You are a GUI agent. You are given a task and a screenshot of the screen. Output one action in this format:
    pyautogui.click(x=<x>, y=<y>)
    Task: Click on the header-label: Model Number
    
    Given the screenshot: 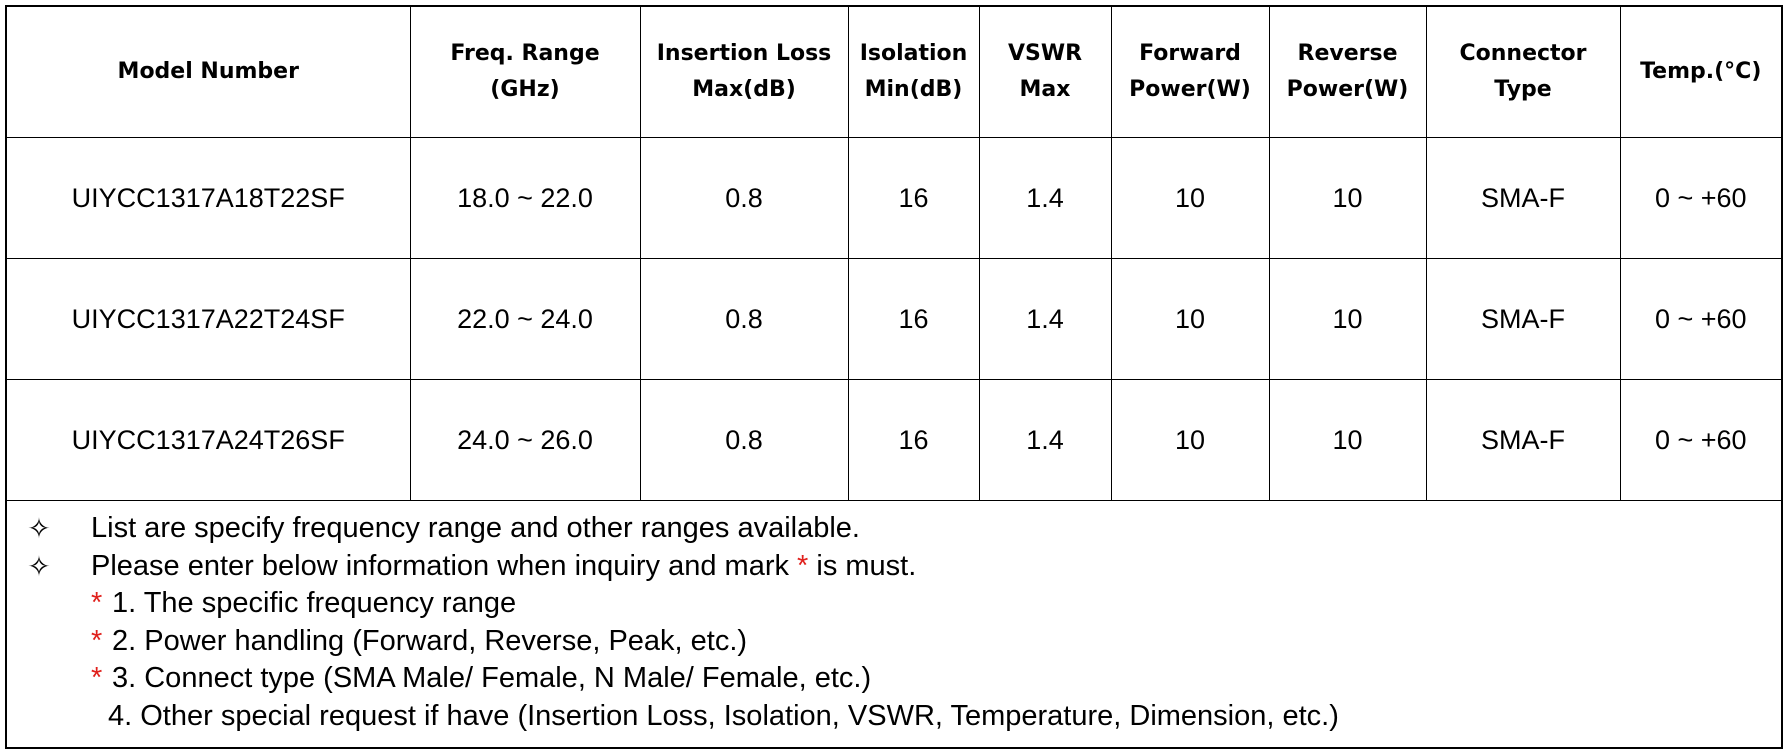 What is the action you would take?
    pyautogui.click(x=208, y=71)
    